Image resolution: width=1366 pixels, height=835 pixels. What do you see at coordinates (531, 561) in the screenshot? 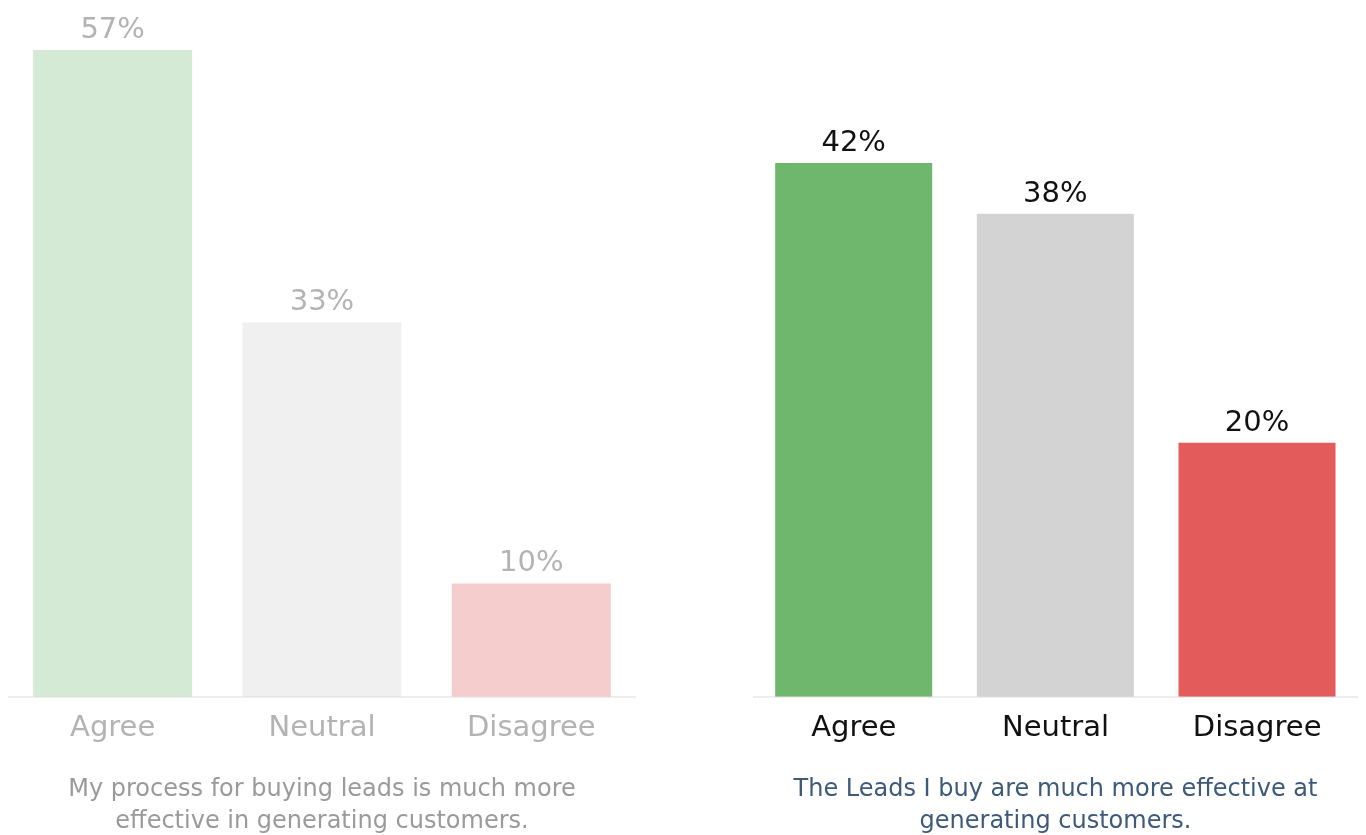
I see `data-label: 10%` at bounding box center [531, 561].